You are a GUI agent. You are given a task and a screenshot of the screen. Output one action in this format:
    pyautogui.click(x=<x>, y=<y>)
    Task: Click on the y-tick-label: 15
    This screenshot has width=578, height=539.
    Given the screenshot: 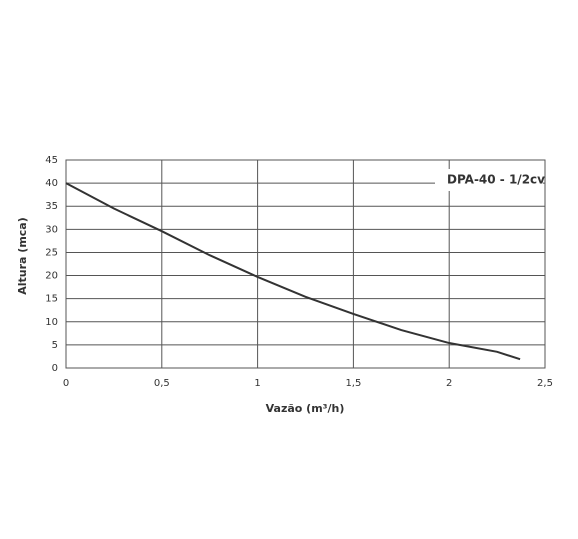 What is the action you would take?
    pyautogui.click(x=51, y=299)
    